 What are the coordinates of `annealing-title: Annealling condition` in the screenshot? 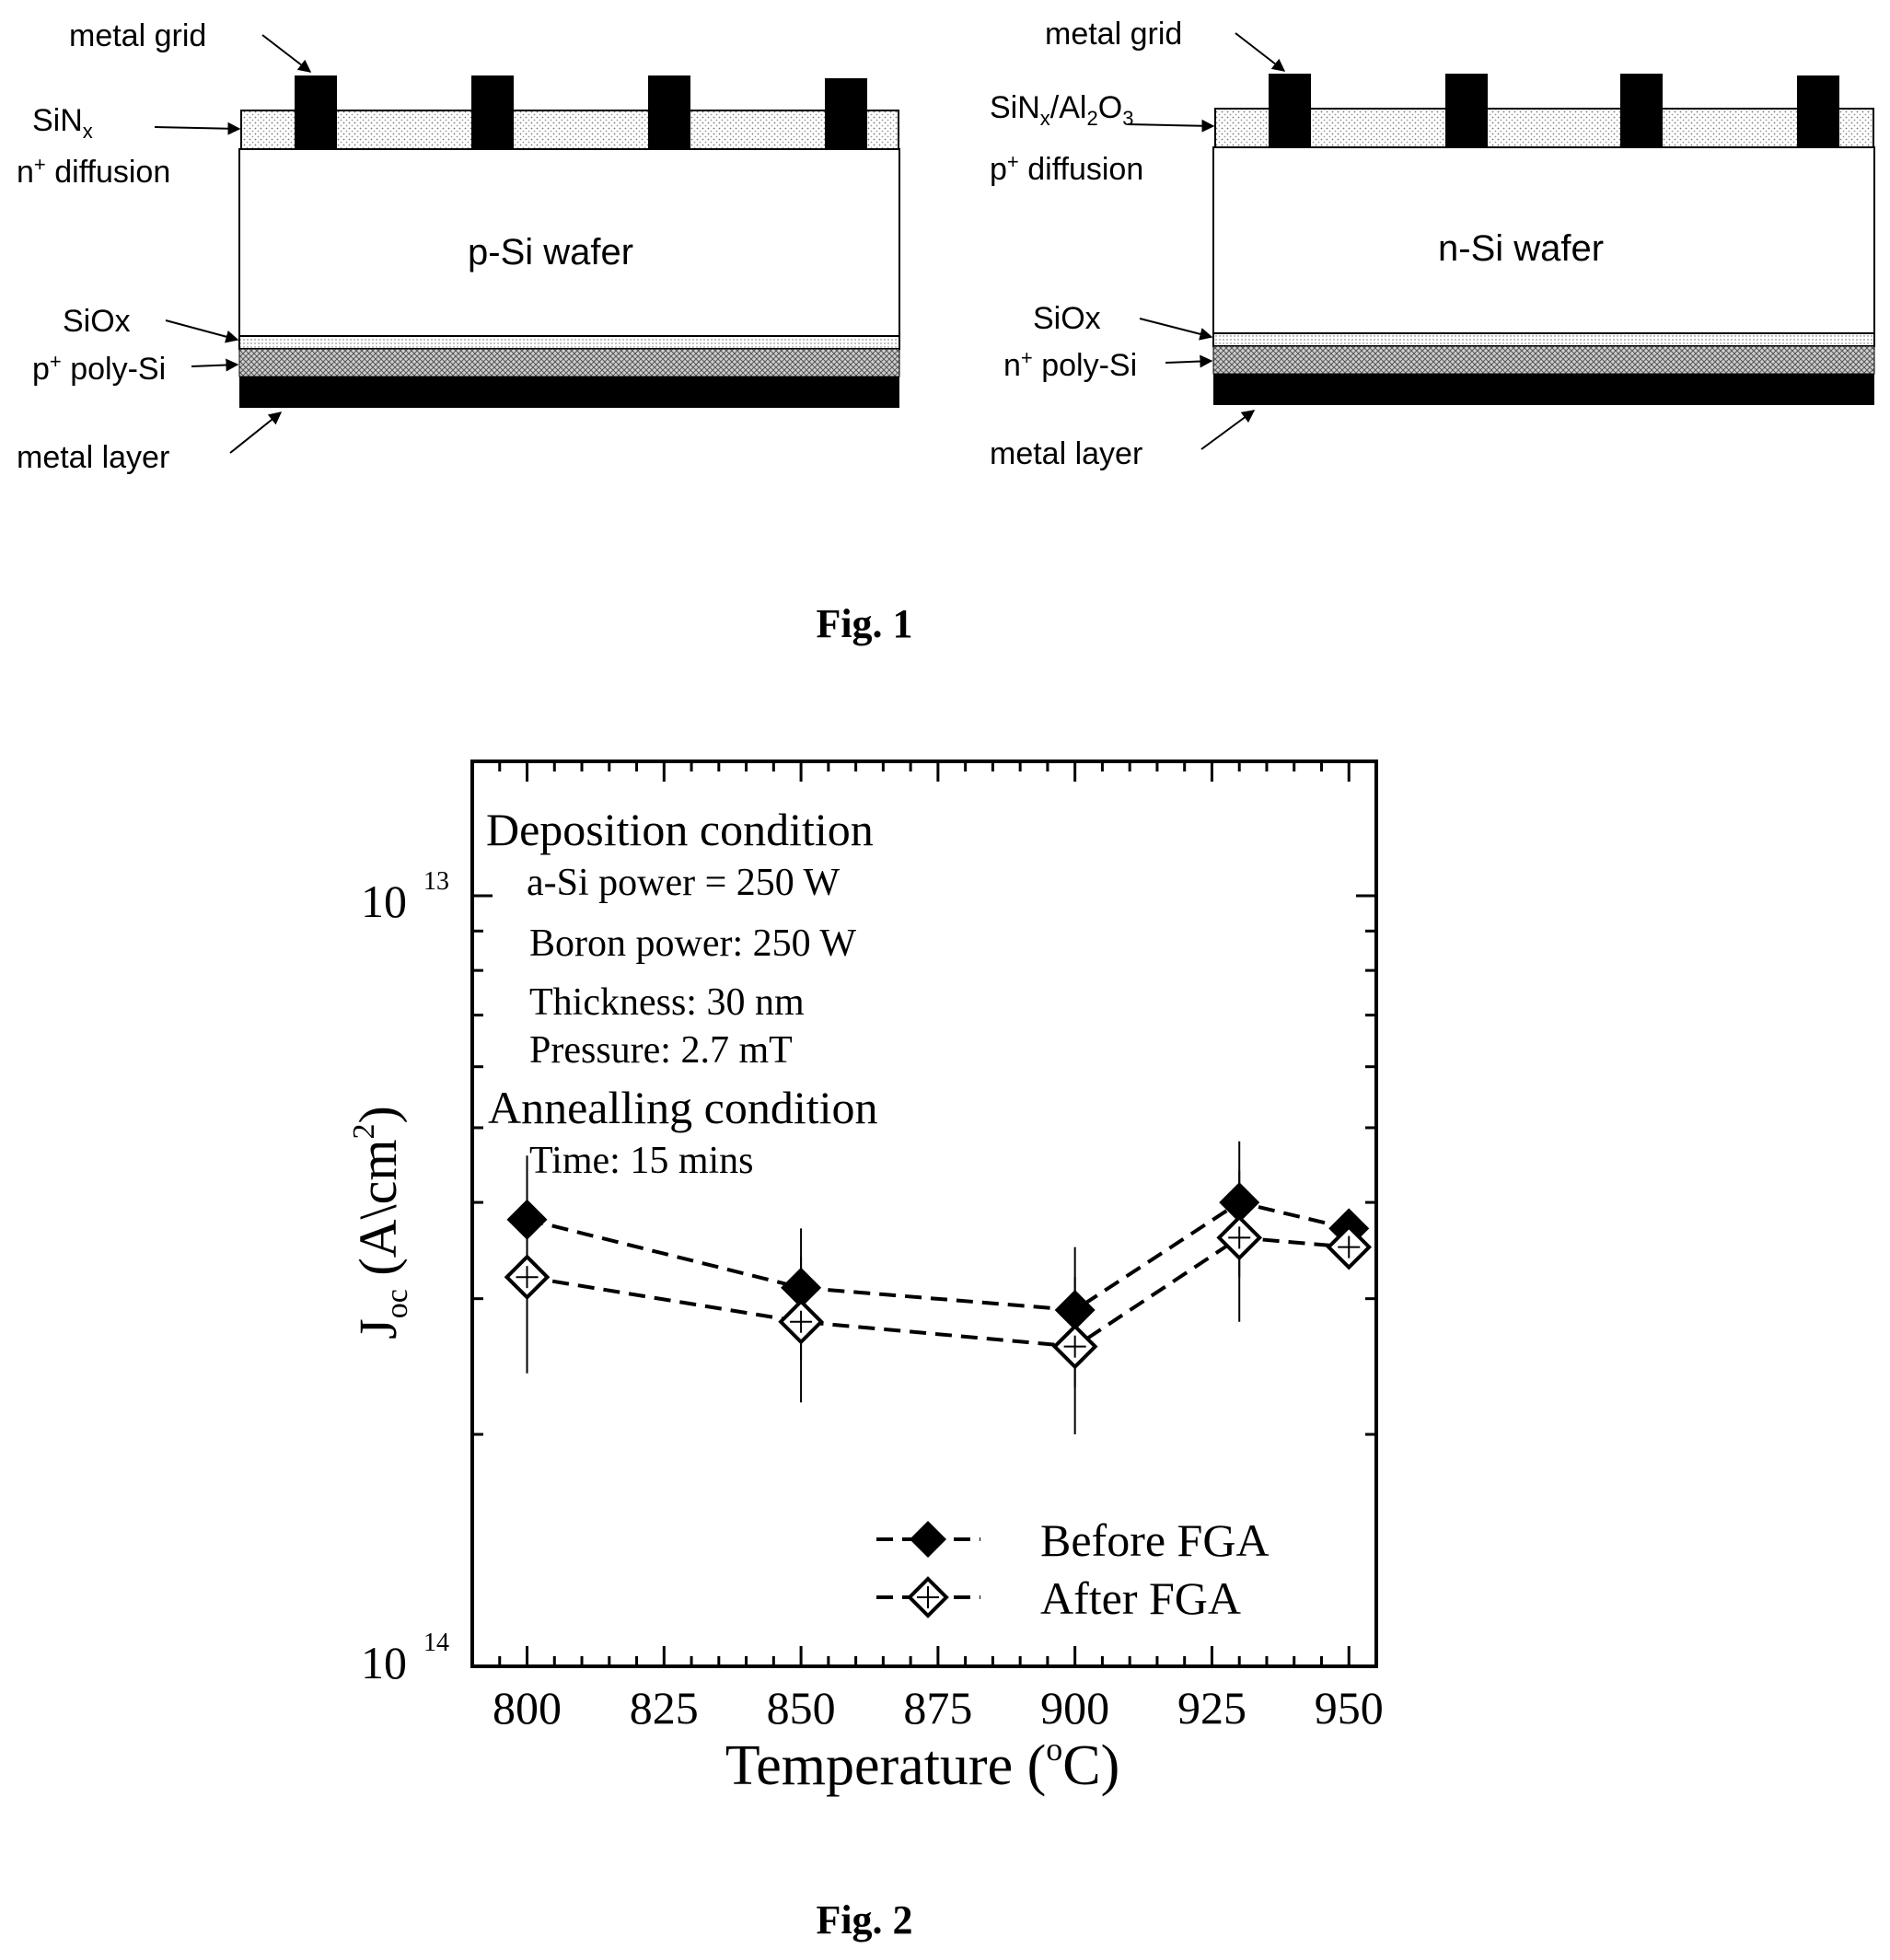 It's located at (683, 1107).